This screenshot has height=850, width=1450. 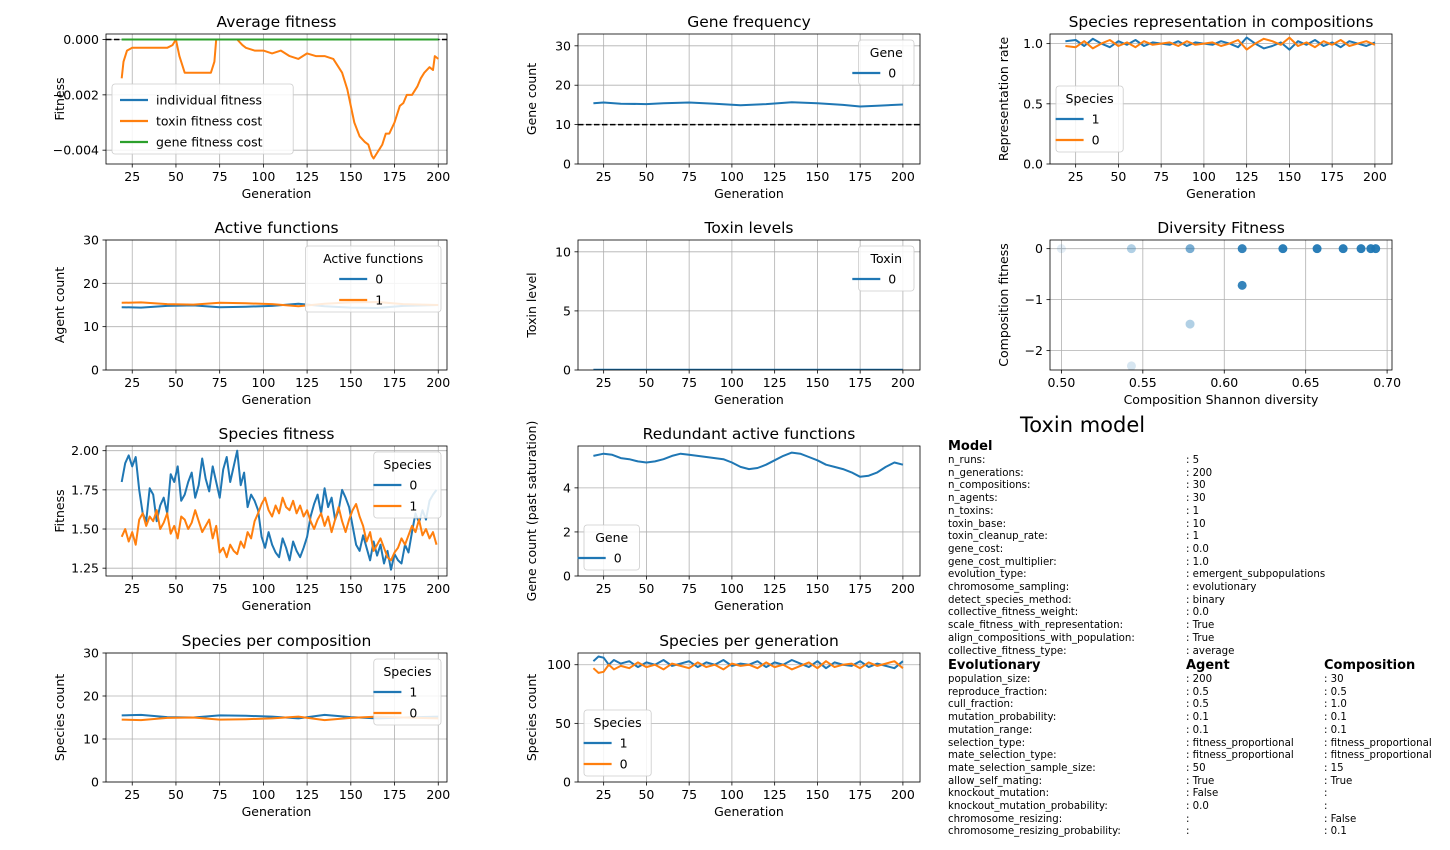 I want to click on legend-label: gene fitness cost, so click(x=209, y=142).